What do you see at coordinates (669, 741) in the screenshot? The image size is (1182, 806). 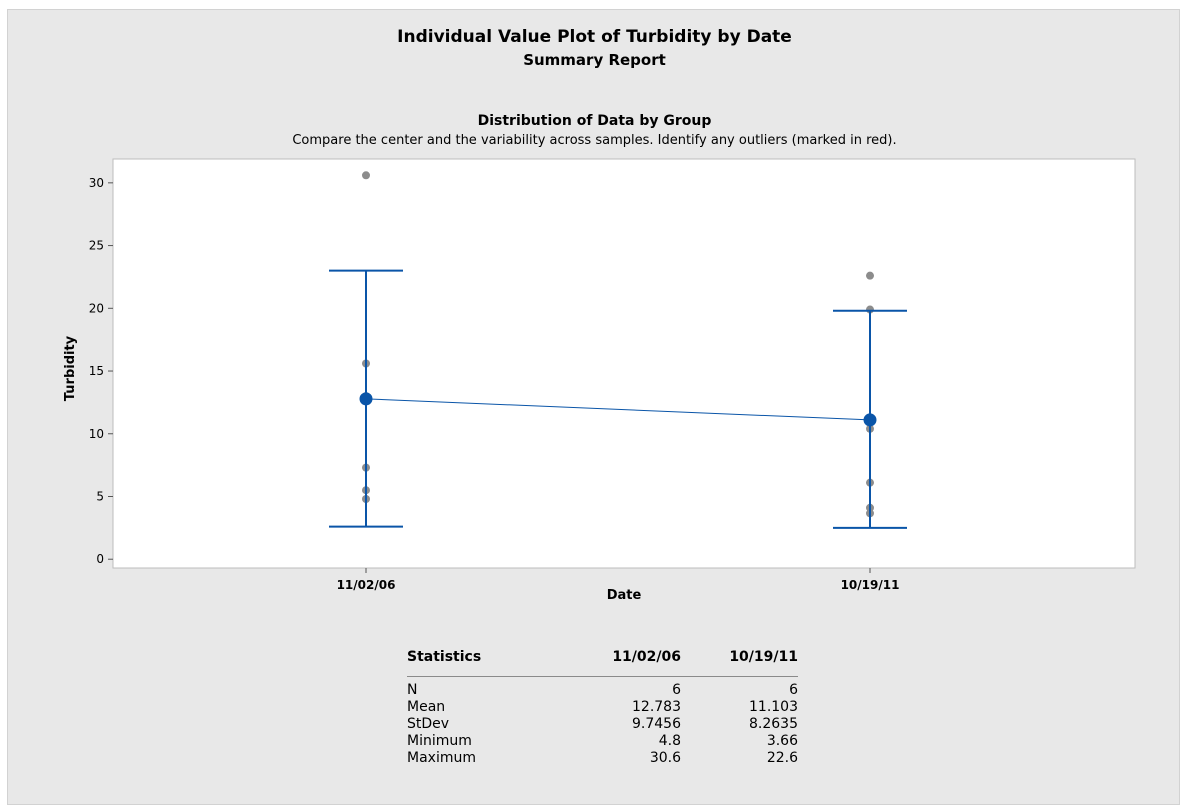 I see `statistic-value: 4.8` at bounding box center [669, 741].